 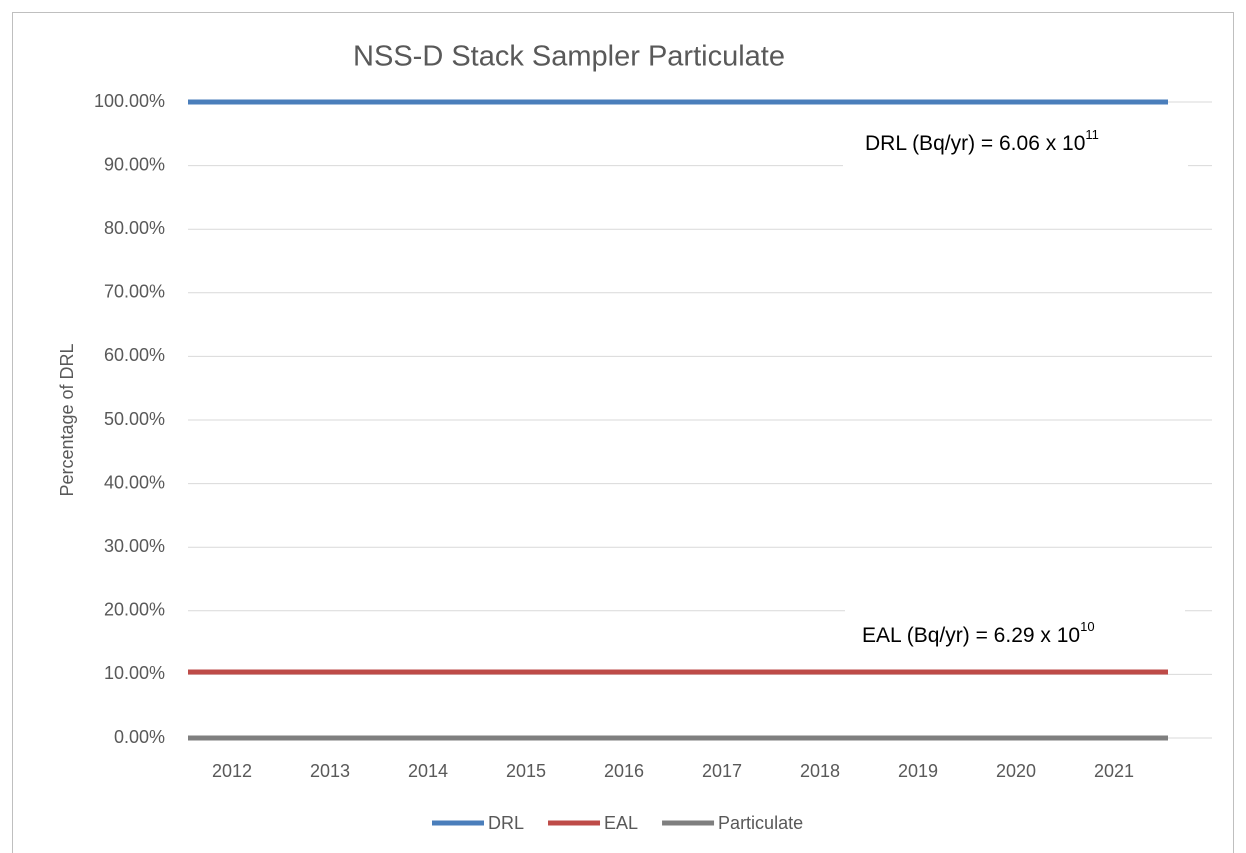 I want to click on annotation-superscript: 10, so click(x=1087, y=626).